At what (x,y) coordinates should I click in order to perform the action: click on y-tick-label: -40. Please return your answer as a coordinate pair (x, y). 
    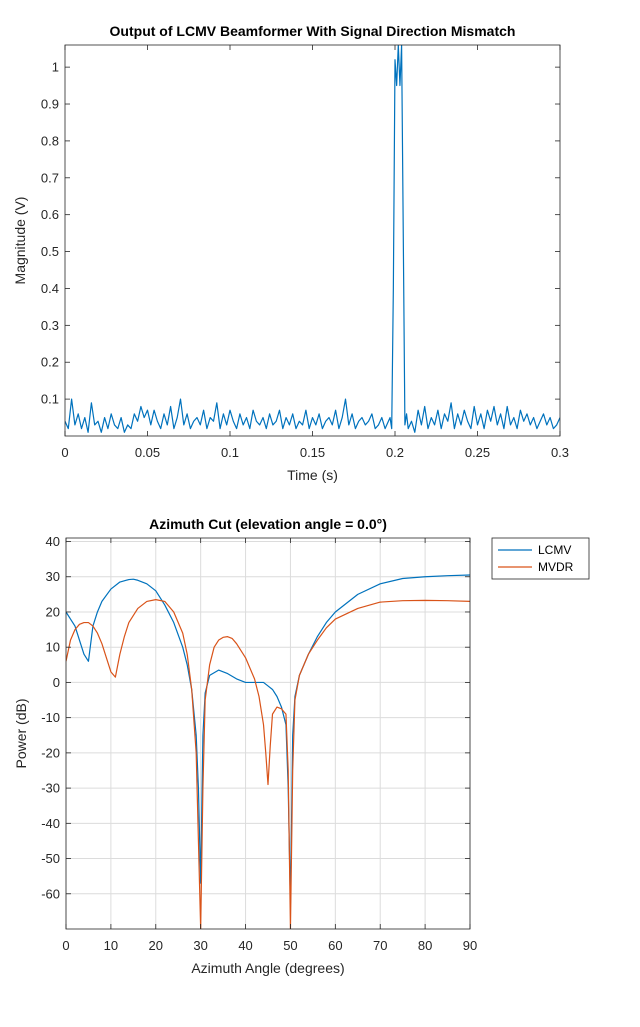
    Looking at the image, I should click on (50, 823).